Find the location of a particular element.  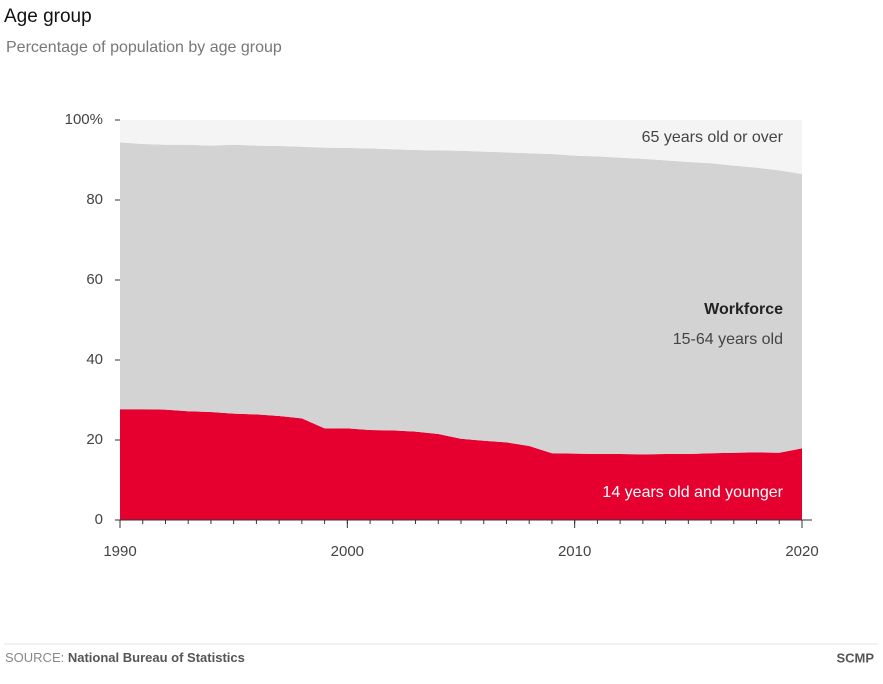

y-tick-label: 0 is located at coordinates (99, 519).